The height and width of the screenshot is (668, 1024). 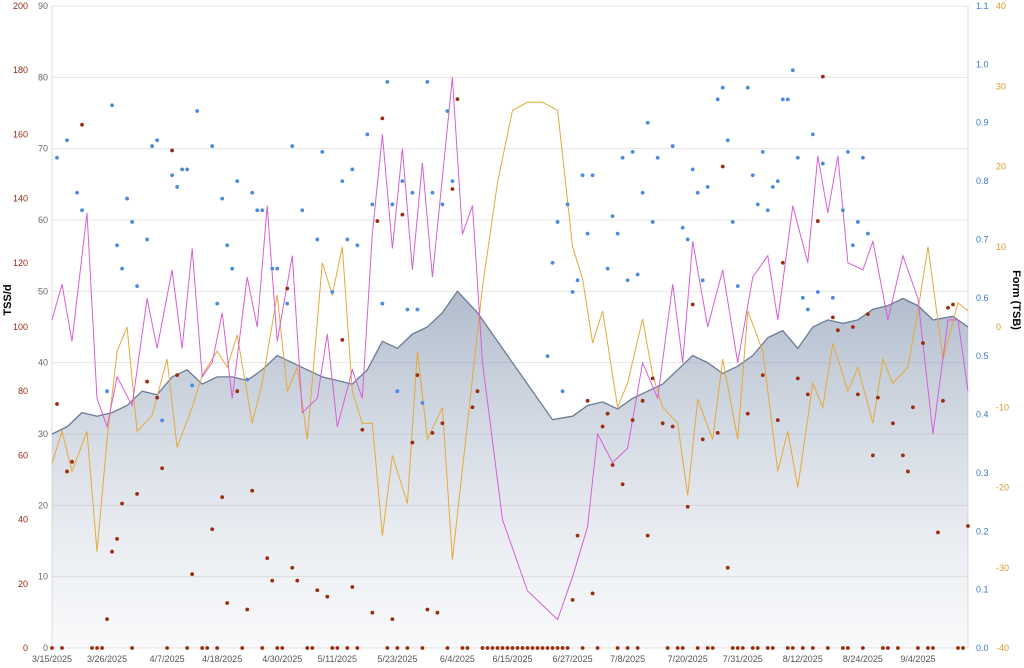 What do you see at coordinates (43, 220) in the screenshot?
I see `left-inner-tick-label: 60` at bounding box center [43, 220].